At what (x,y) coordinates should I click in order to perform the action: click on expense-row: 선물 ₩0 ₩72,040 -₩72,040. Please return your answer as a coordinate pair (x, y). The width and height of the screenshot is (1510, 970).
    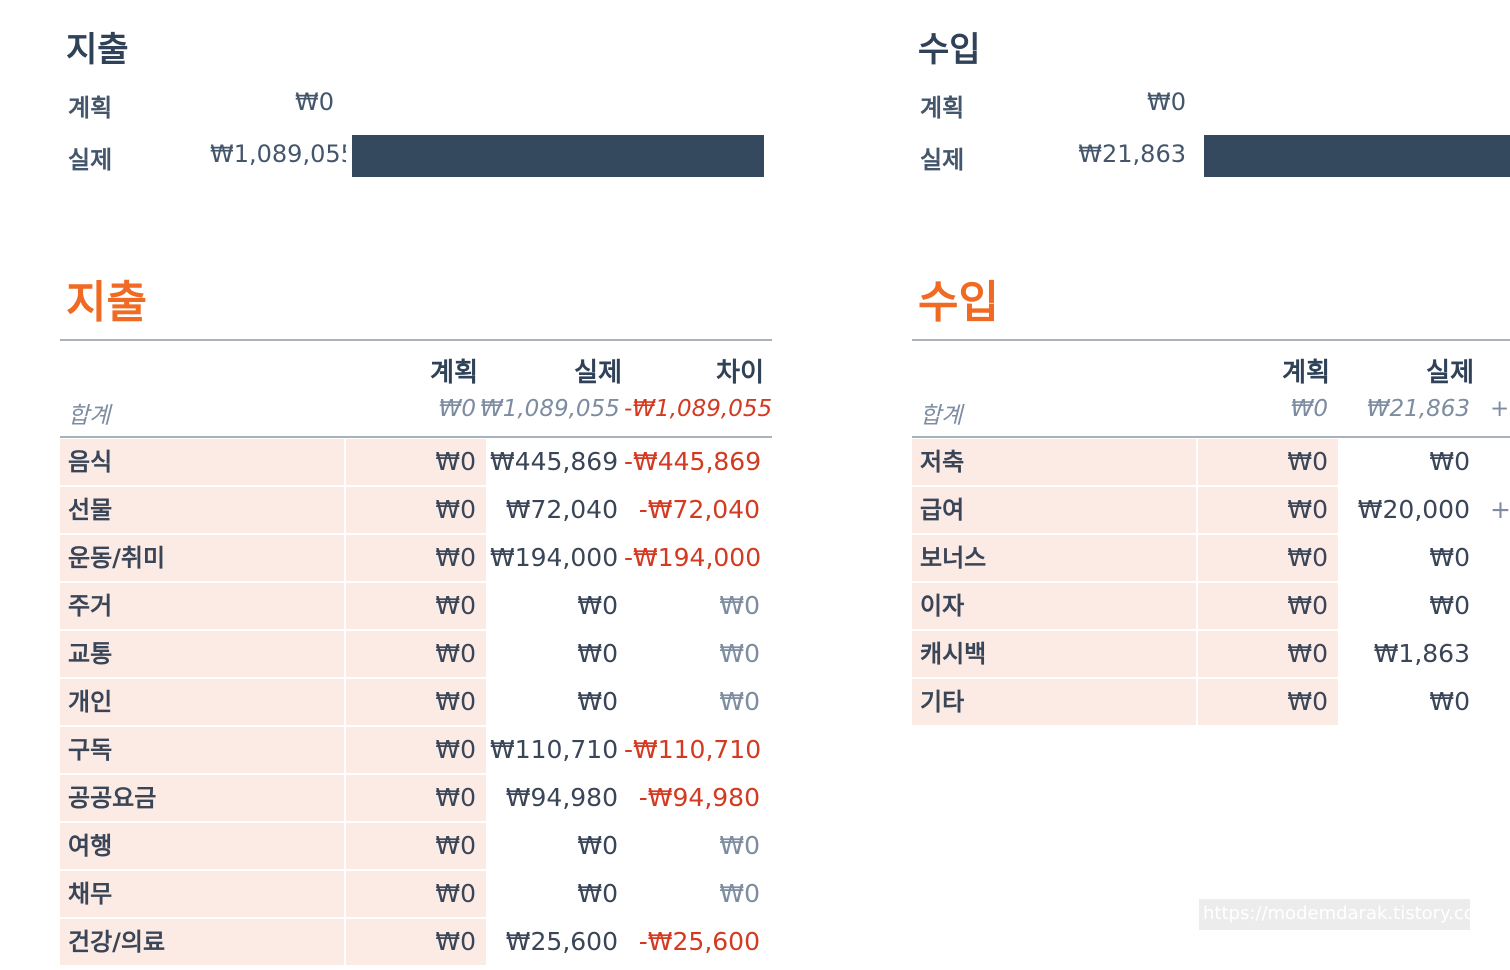
    Looking at the image, I should click on (416, 510).